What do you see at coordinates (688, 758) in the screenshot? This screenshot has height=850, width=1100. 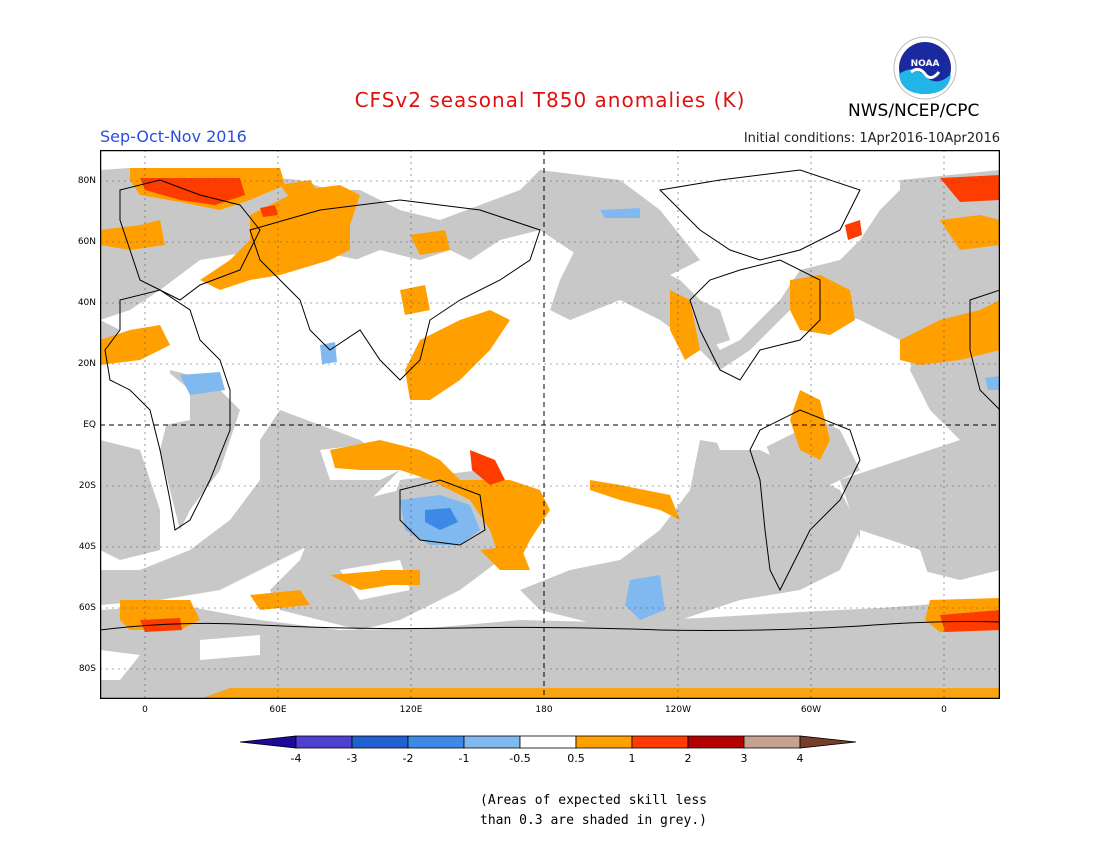 I see `colorbar-tick-label: 2` at bounding box center [688, 758].